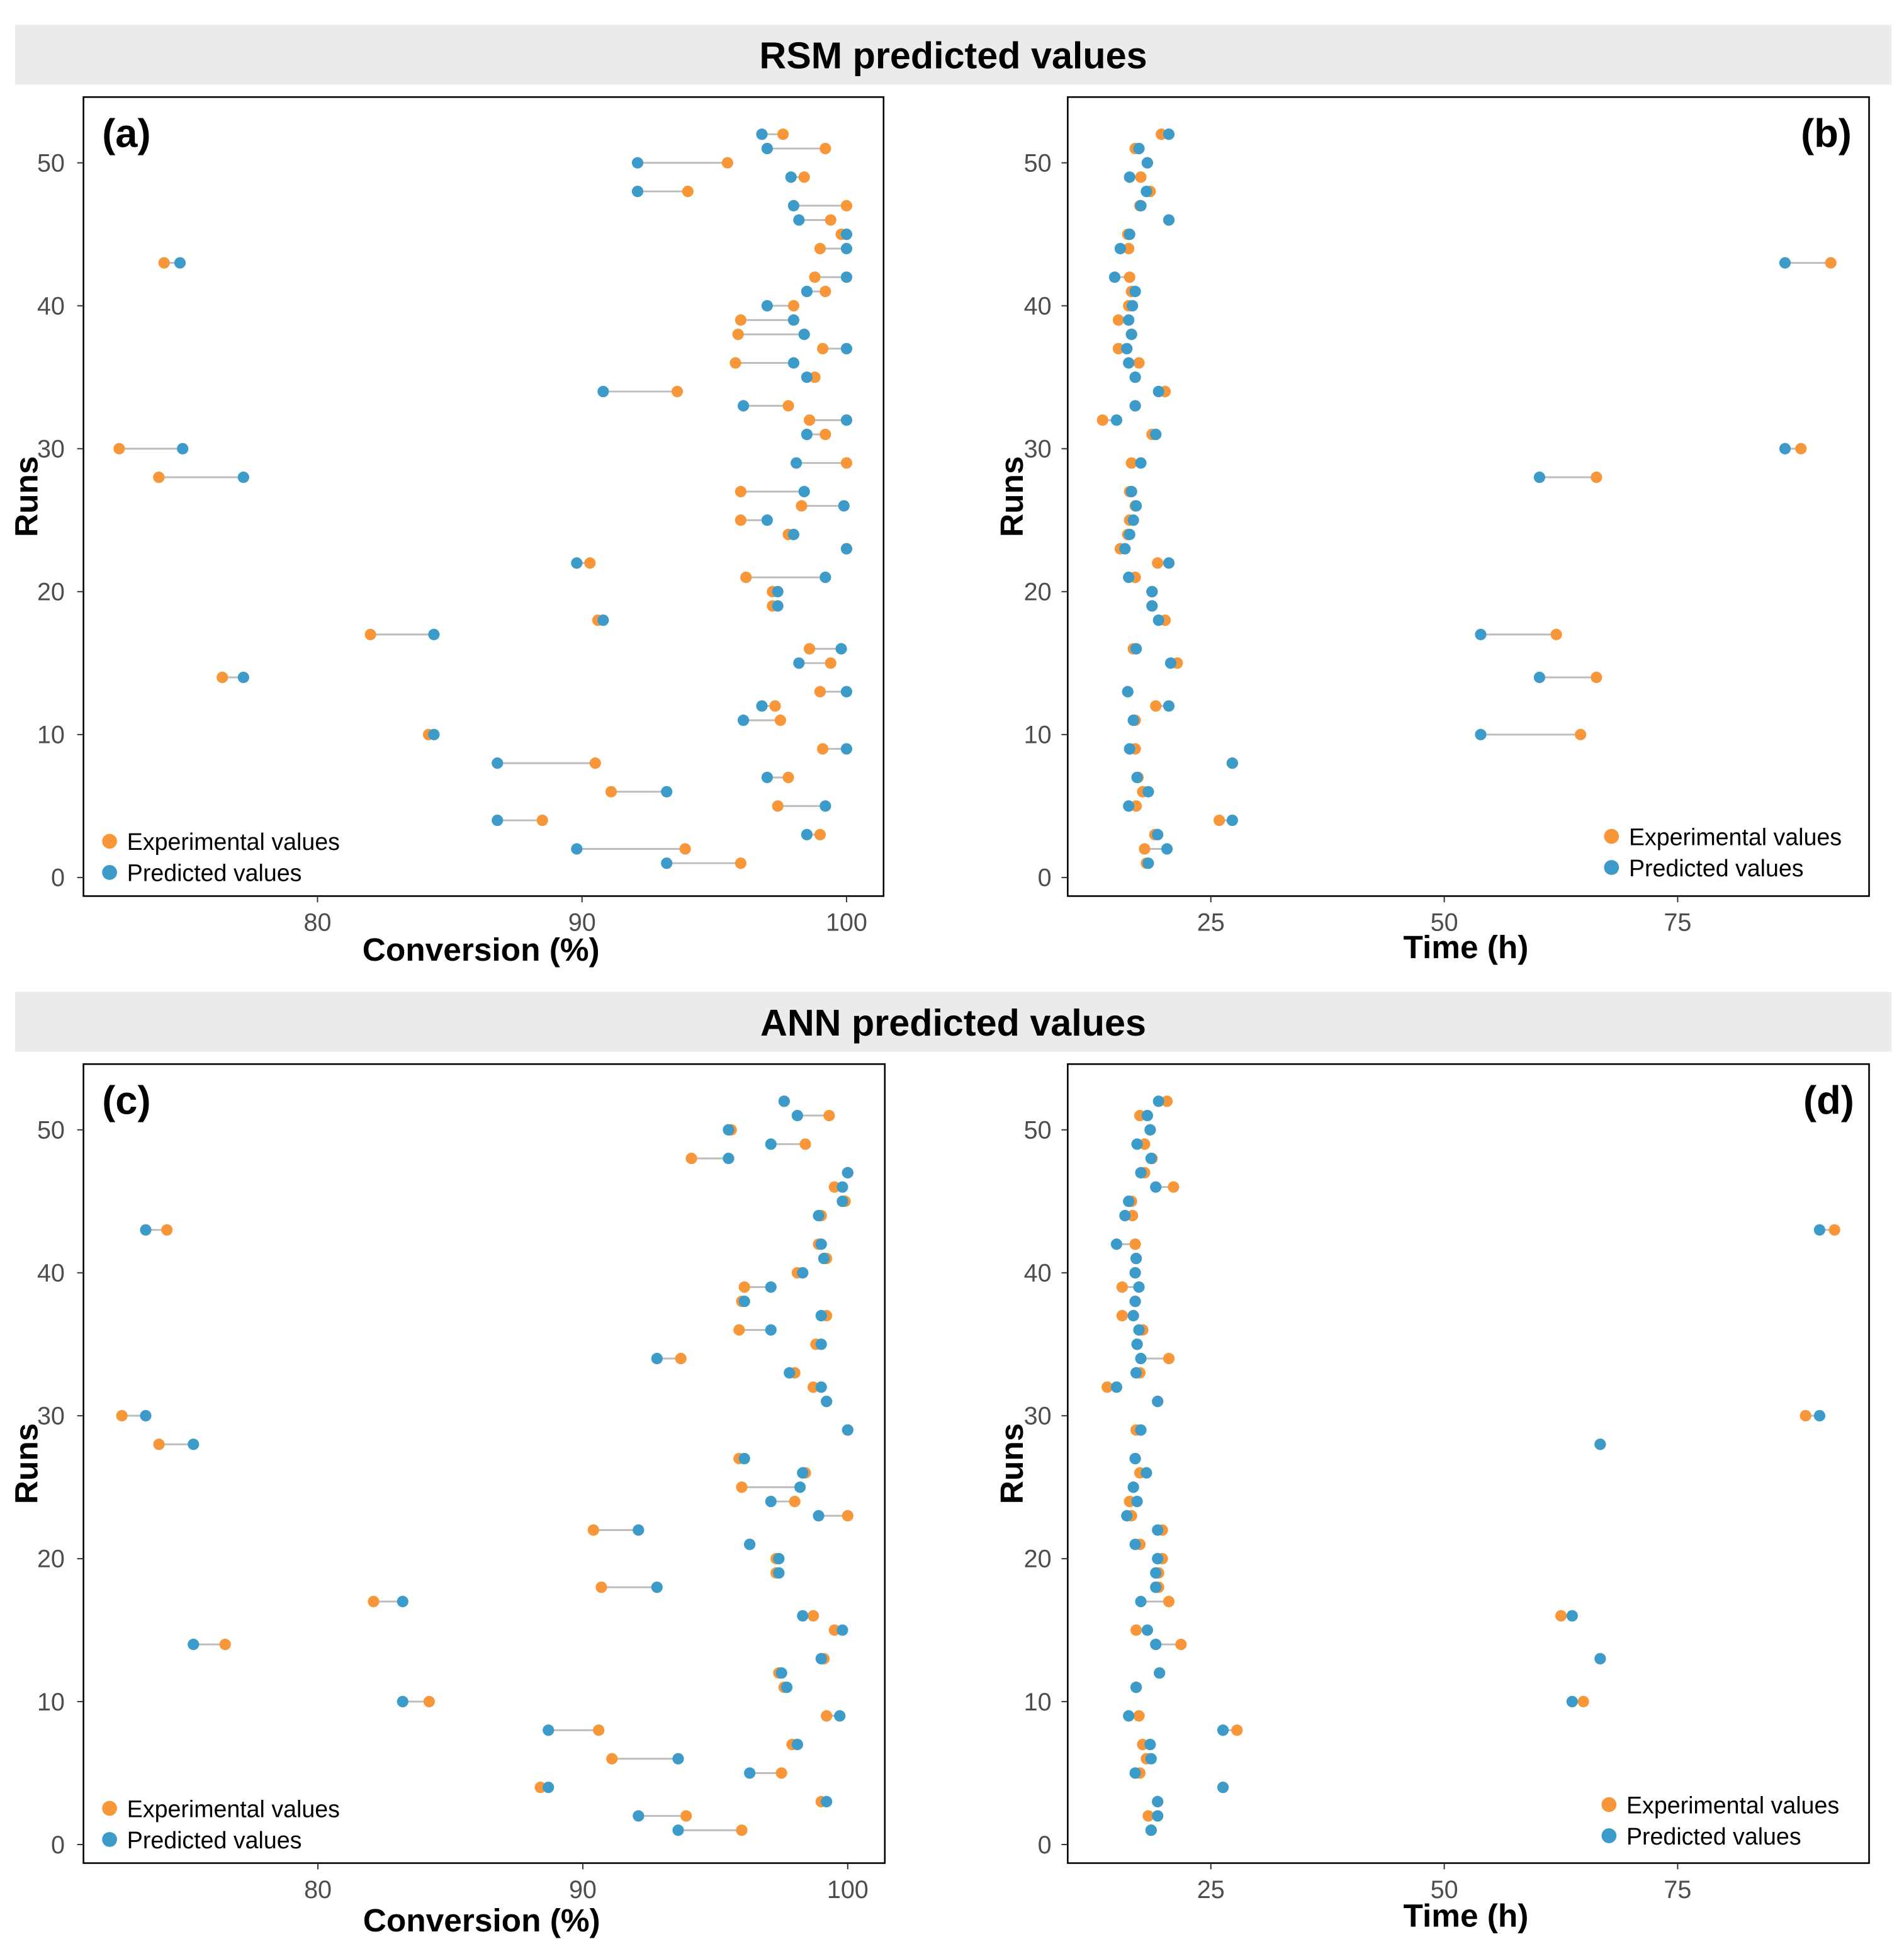  I want to click on y-tick-label: 50, so click(1038, 1130).